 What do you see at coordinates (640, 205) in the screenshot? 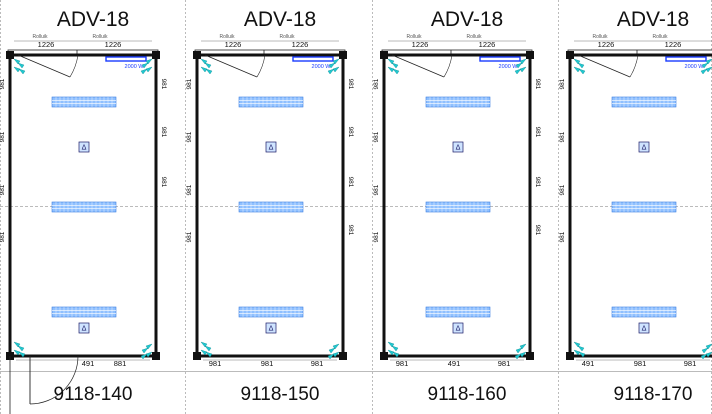
I see `container-walls` at bounding box center [640, 205].